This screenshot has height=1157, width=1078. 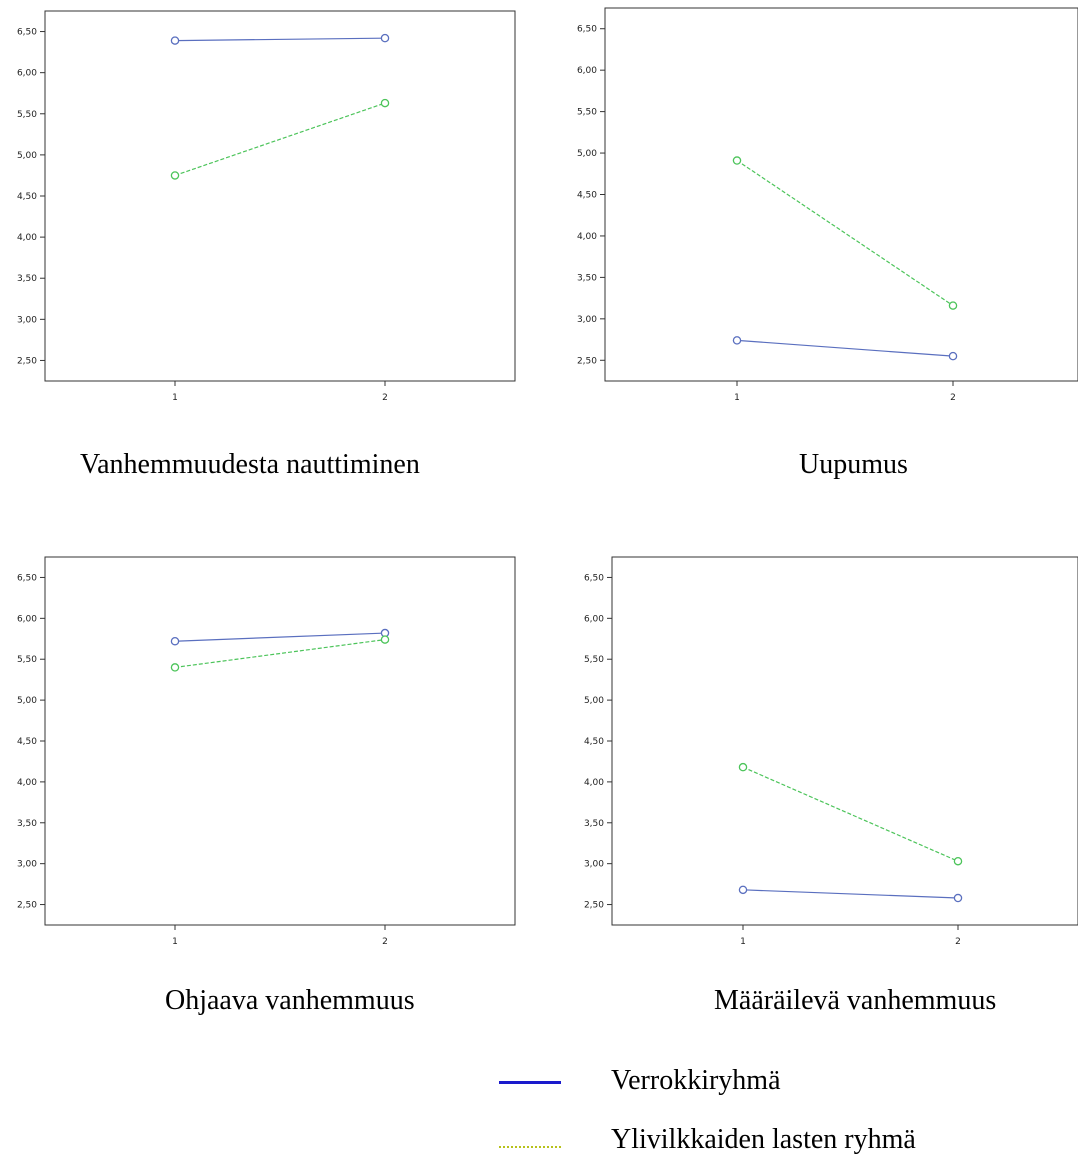 What do you see at coordinates (530, 1082) in the screenshot?
I see `legend-swatch-control` at bounding box center [530, 1082].